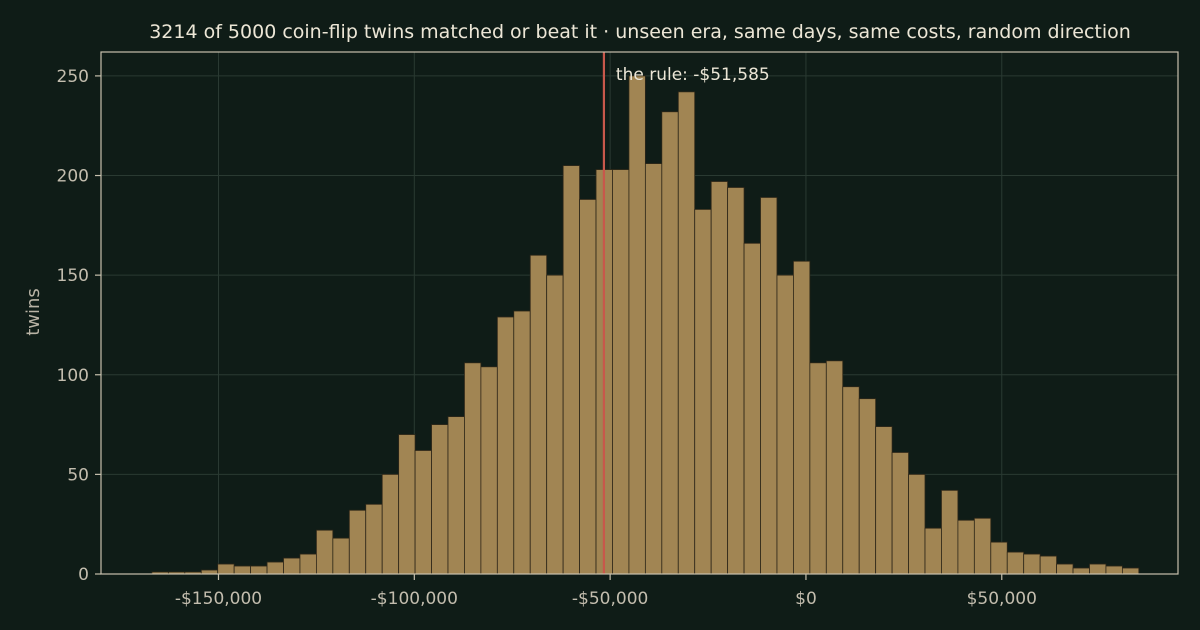 This screenshot has height=630, width=1200. Describe the element at coordinates (73, 177) in the screenshot. I see `y-tick-label-4: 200` at that location.